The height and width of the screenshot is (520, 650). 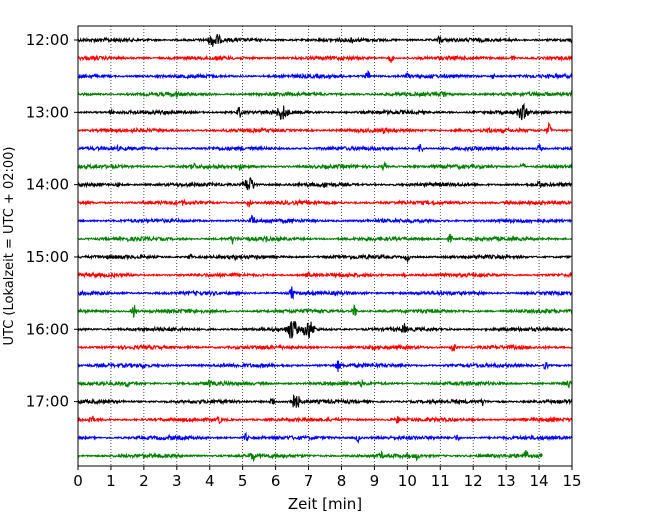 I want to click on x-tick-label-12: 12, so click(x=473, y=481).